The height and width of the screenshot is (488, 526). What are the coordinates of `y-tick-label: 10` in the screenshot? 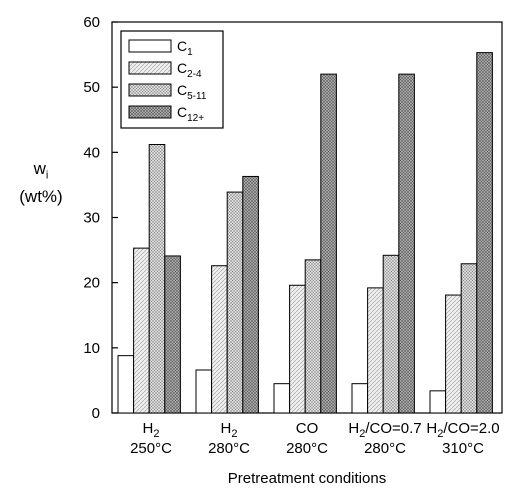 It's located at (91, 348).